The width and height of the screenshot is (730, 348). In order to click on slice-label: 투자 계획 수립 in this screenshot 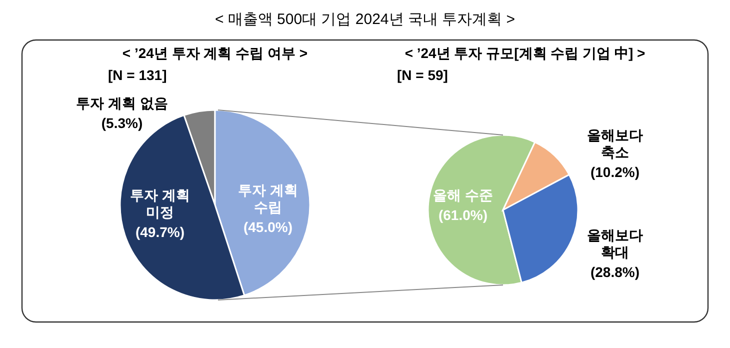, I will do `click(268, 198)`.